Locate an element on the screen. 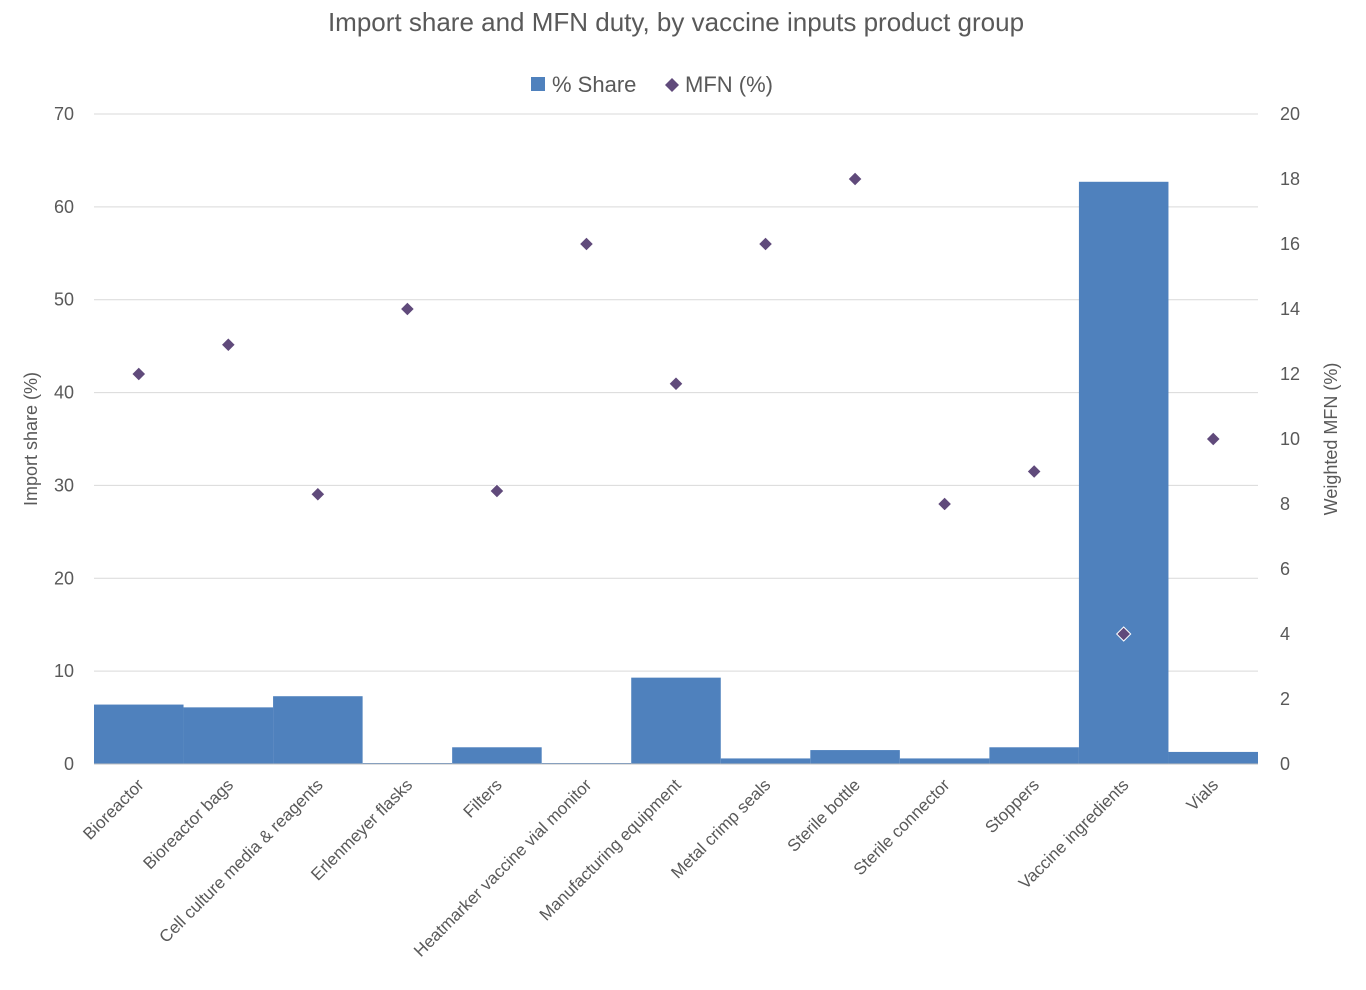 The height and width of the screenshot is (990, 1366). y2-tick-label: 20 is located at coordinates (1290, 114).